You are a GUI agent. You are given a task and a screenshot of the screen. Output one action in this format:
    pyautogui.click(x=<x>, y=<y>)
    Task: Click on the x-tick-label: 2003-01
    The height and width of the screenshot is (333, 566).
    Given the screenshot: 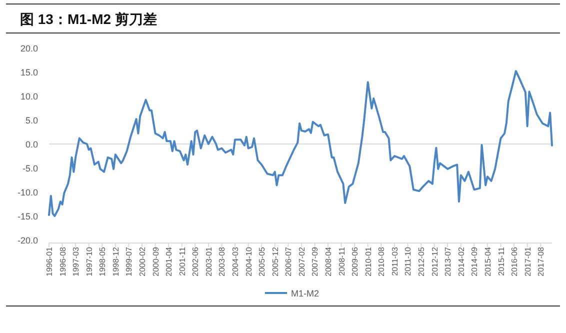 What is the action you would take?
    pyautogui.click(x=209, y=261)
    